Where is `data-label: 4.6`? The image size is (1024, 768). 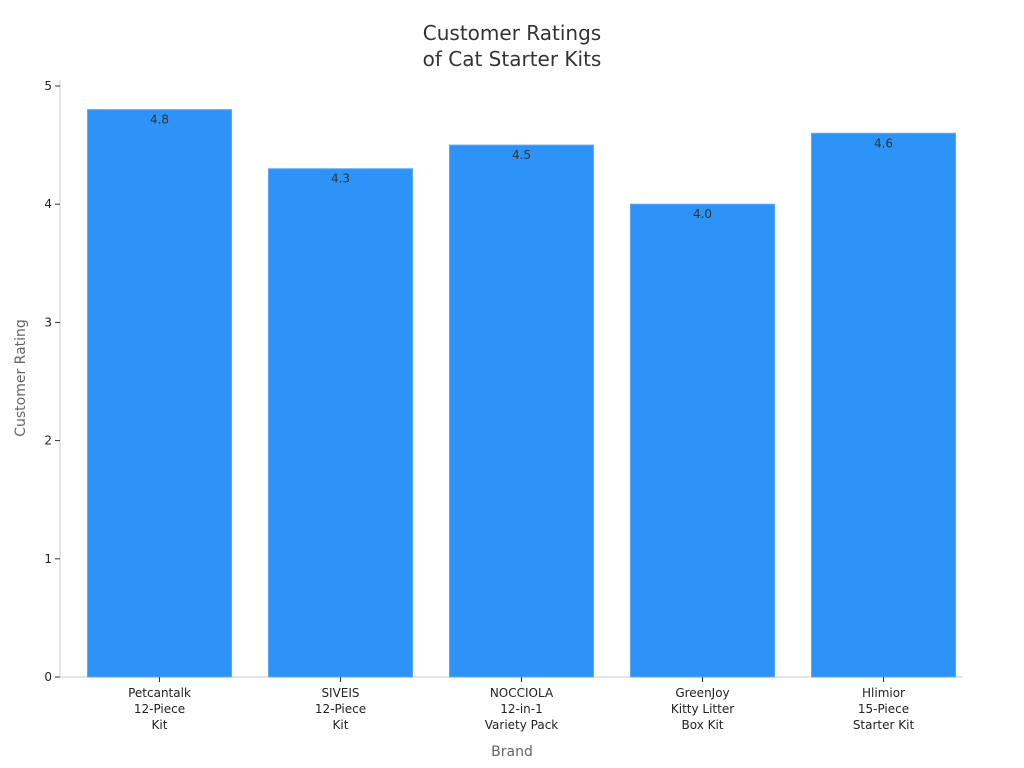 data-label: 4.6 is located at coordinates (883, 143).